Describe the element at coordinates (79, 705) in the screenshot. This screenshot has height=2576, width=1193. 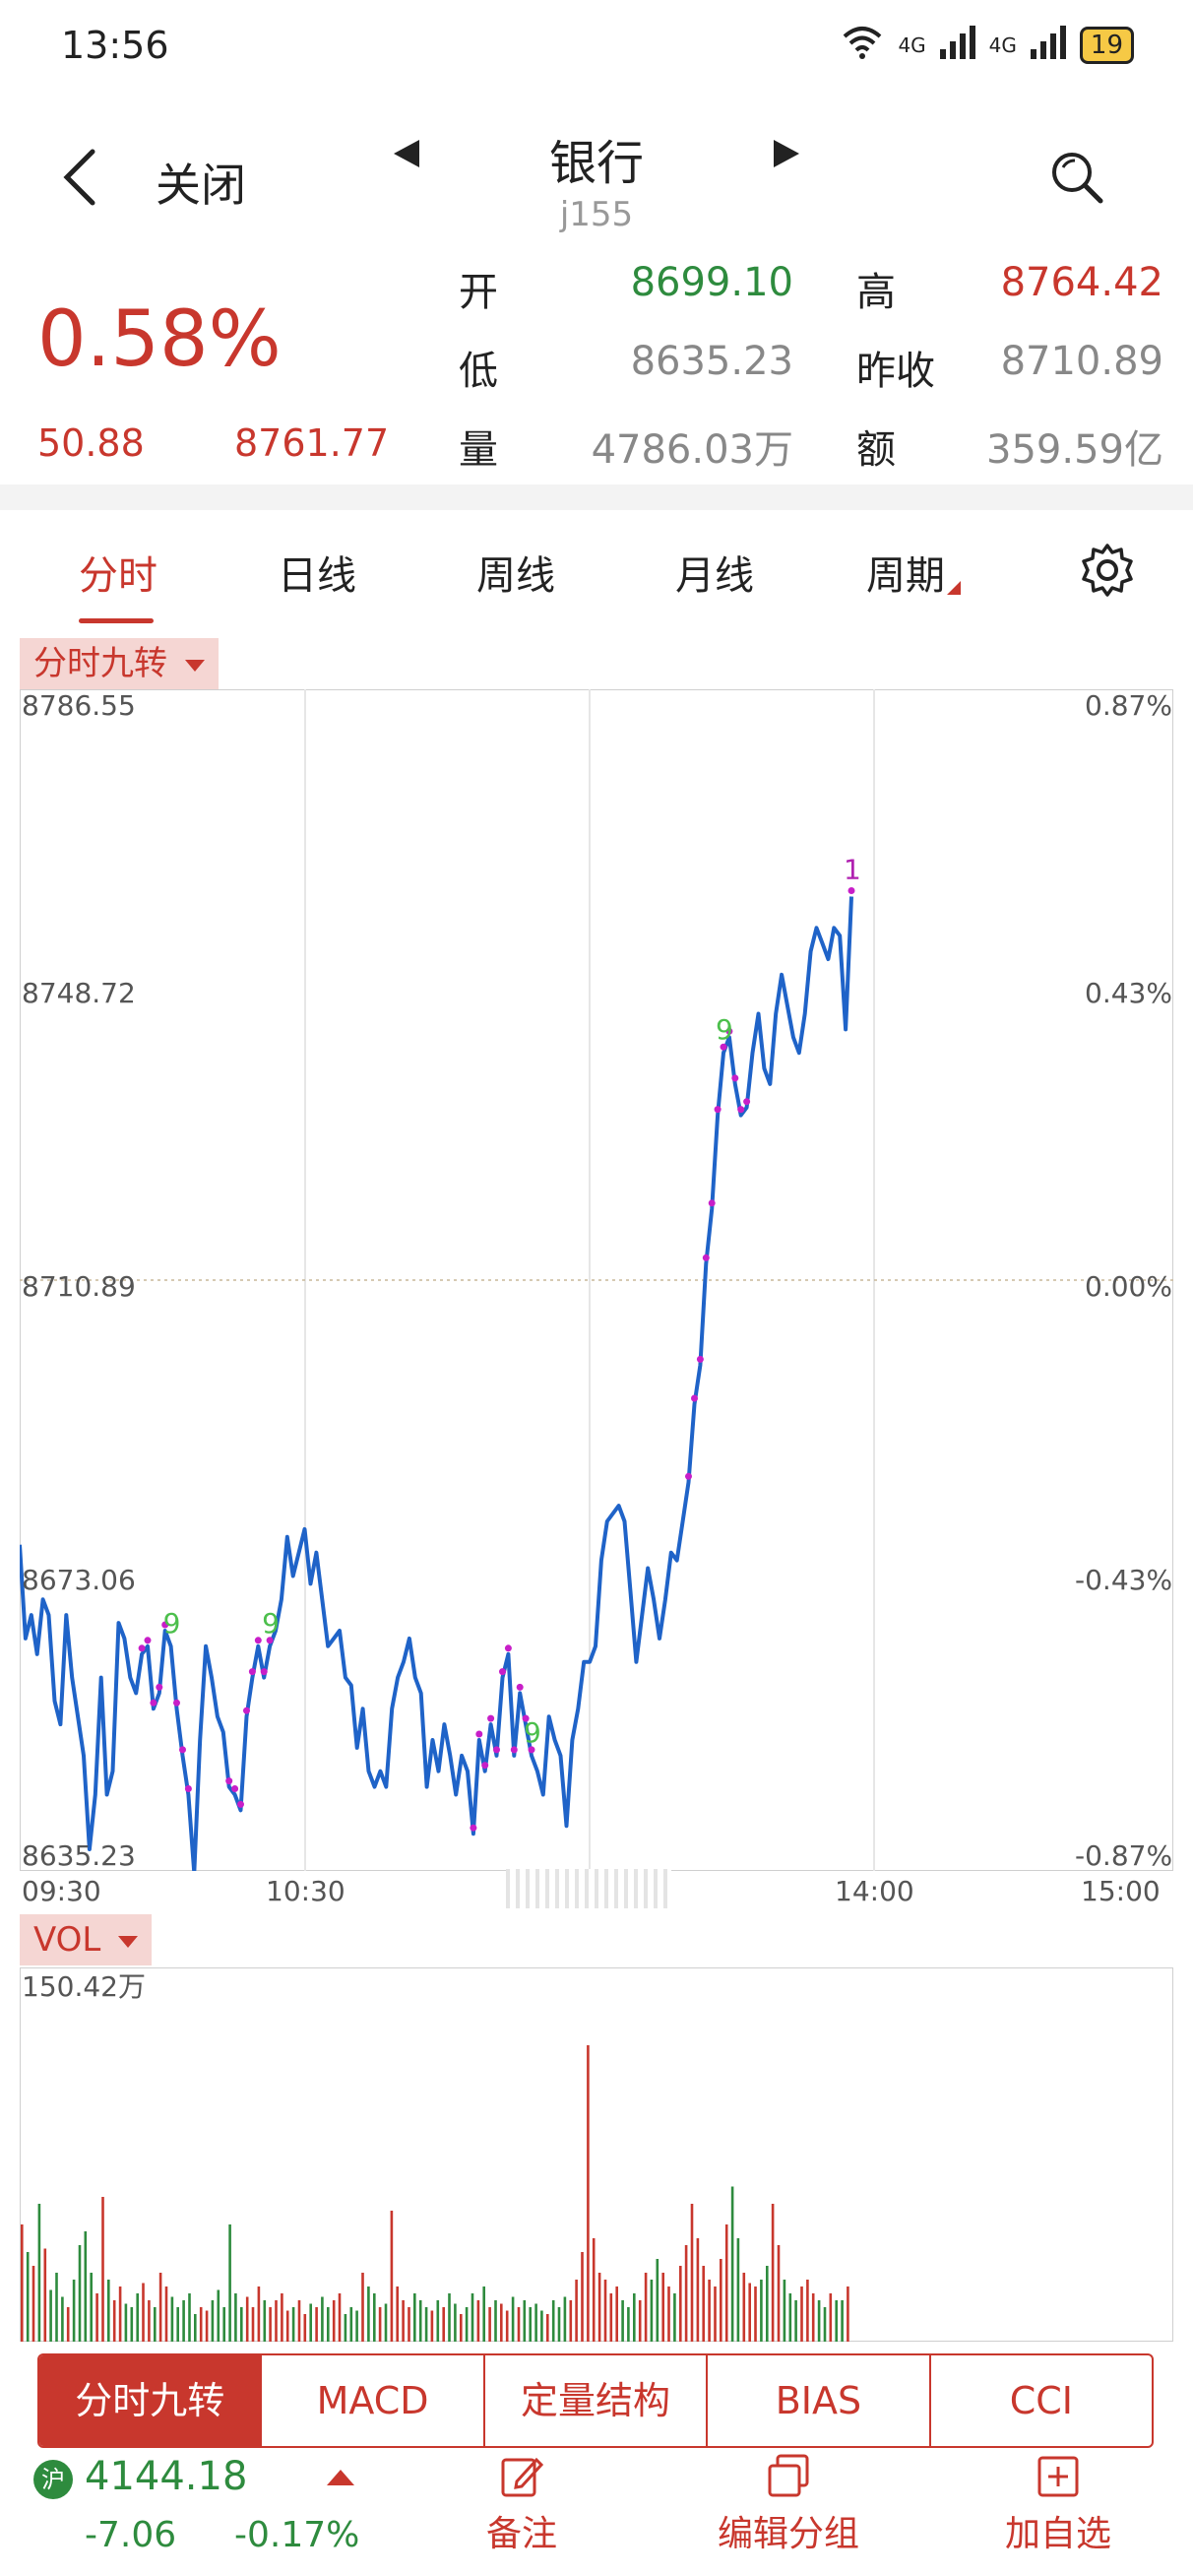
I see `y-tick-left-0: 8786.55` at that location.